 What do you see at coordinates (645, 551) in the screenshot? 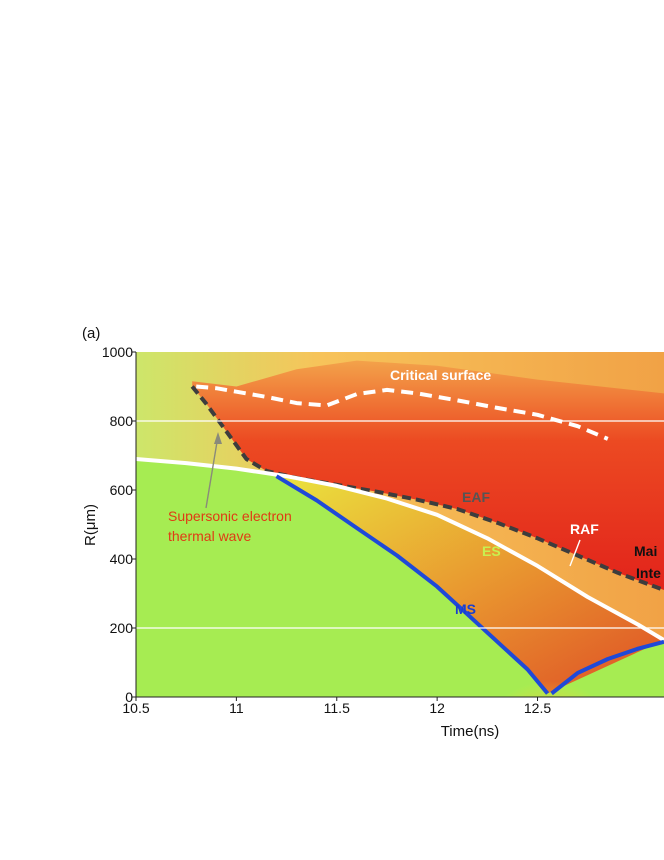
I see `main-label-line1: Mai` at bounding box center [645, 551].